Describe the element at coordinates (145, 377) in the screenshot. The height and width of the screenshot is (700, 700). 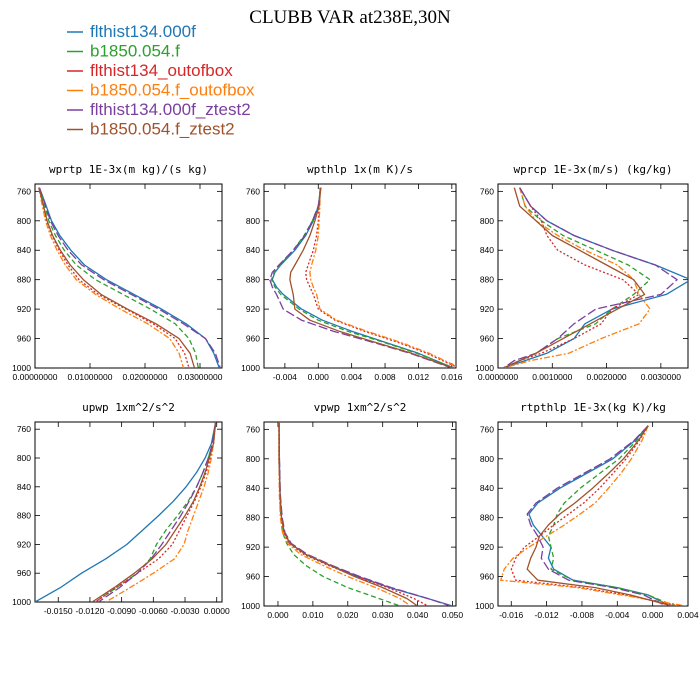
I see `x-tick-label: 0.02000000` at that location.